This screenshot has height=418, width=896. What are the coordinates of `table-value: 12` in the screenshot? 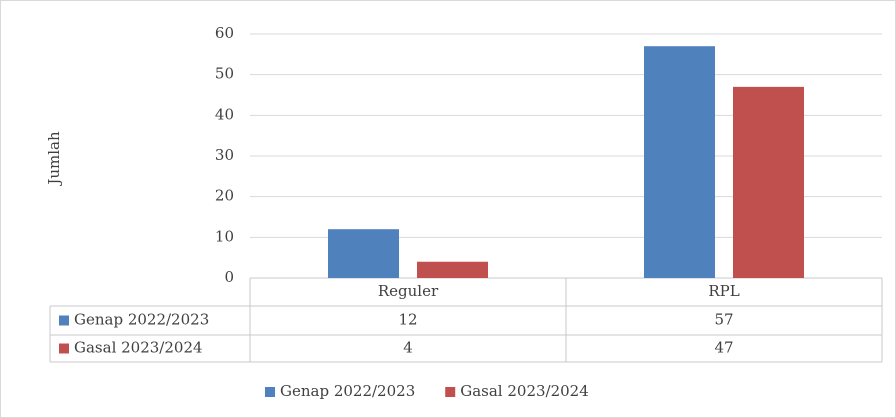 It's located at (407, 320).